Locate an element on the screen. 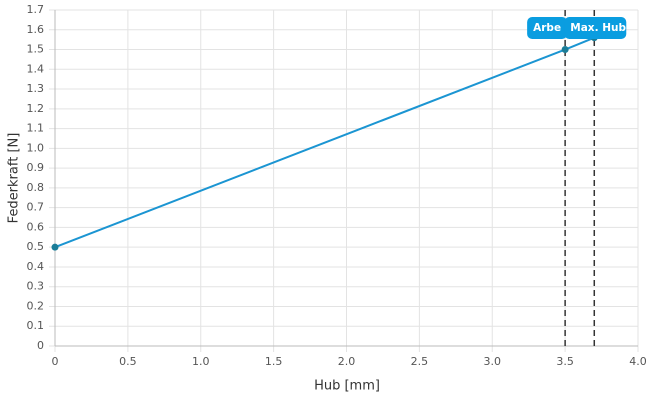 The width and height of the screenshot is (650, 404). y-tick-label: 1.2 is located at coordinates (36, 108).